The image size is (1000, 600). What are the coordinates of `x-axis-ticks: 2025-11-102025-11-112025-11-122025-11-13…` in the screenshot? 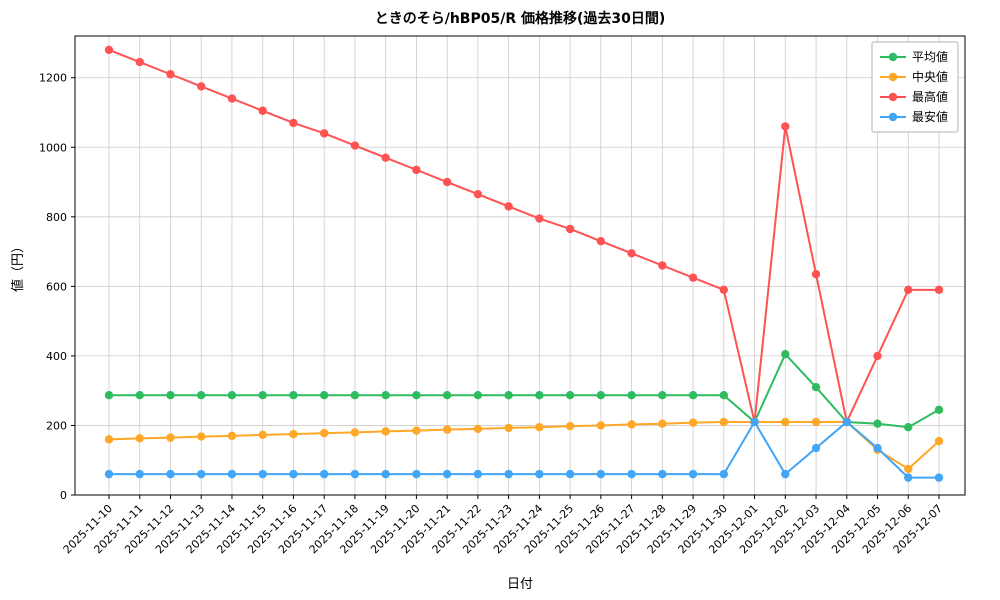 It's located at (503, 525).